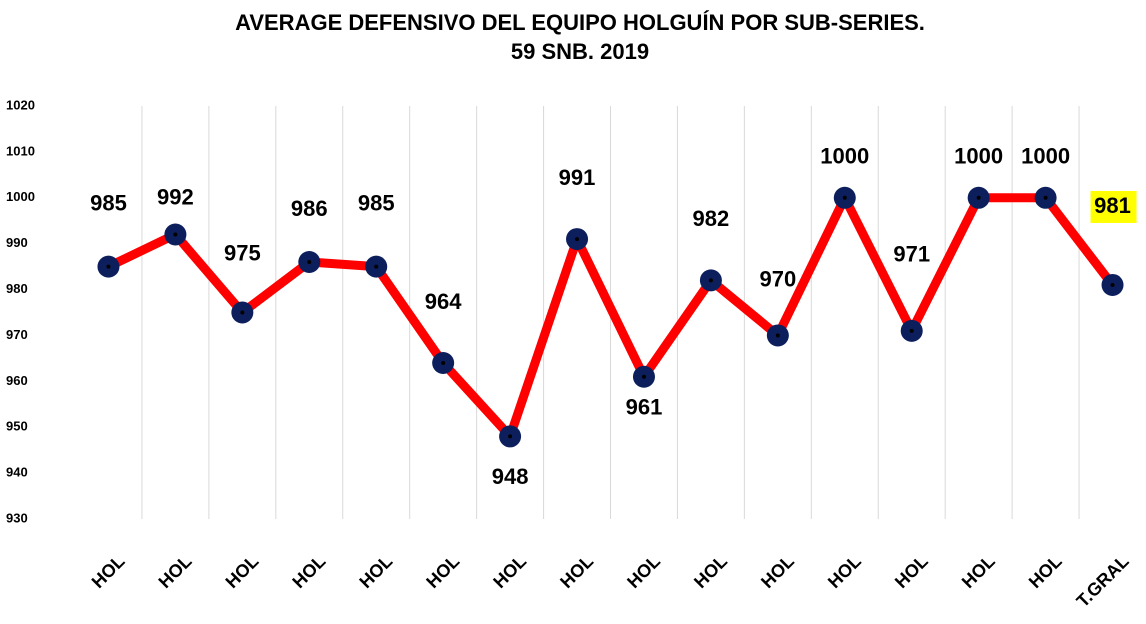 This screenshot has height=624, width=1146. What do you see at coordinates (20, 150) in the screenshot?
I see `y-tick-label: 1010` at bounding box center [20, 150].